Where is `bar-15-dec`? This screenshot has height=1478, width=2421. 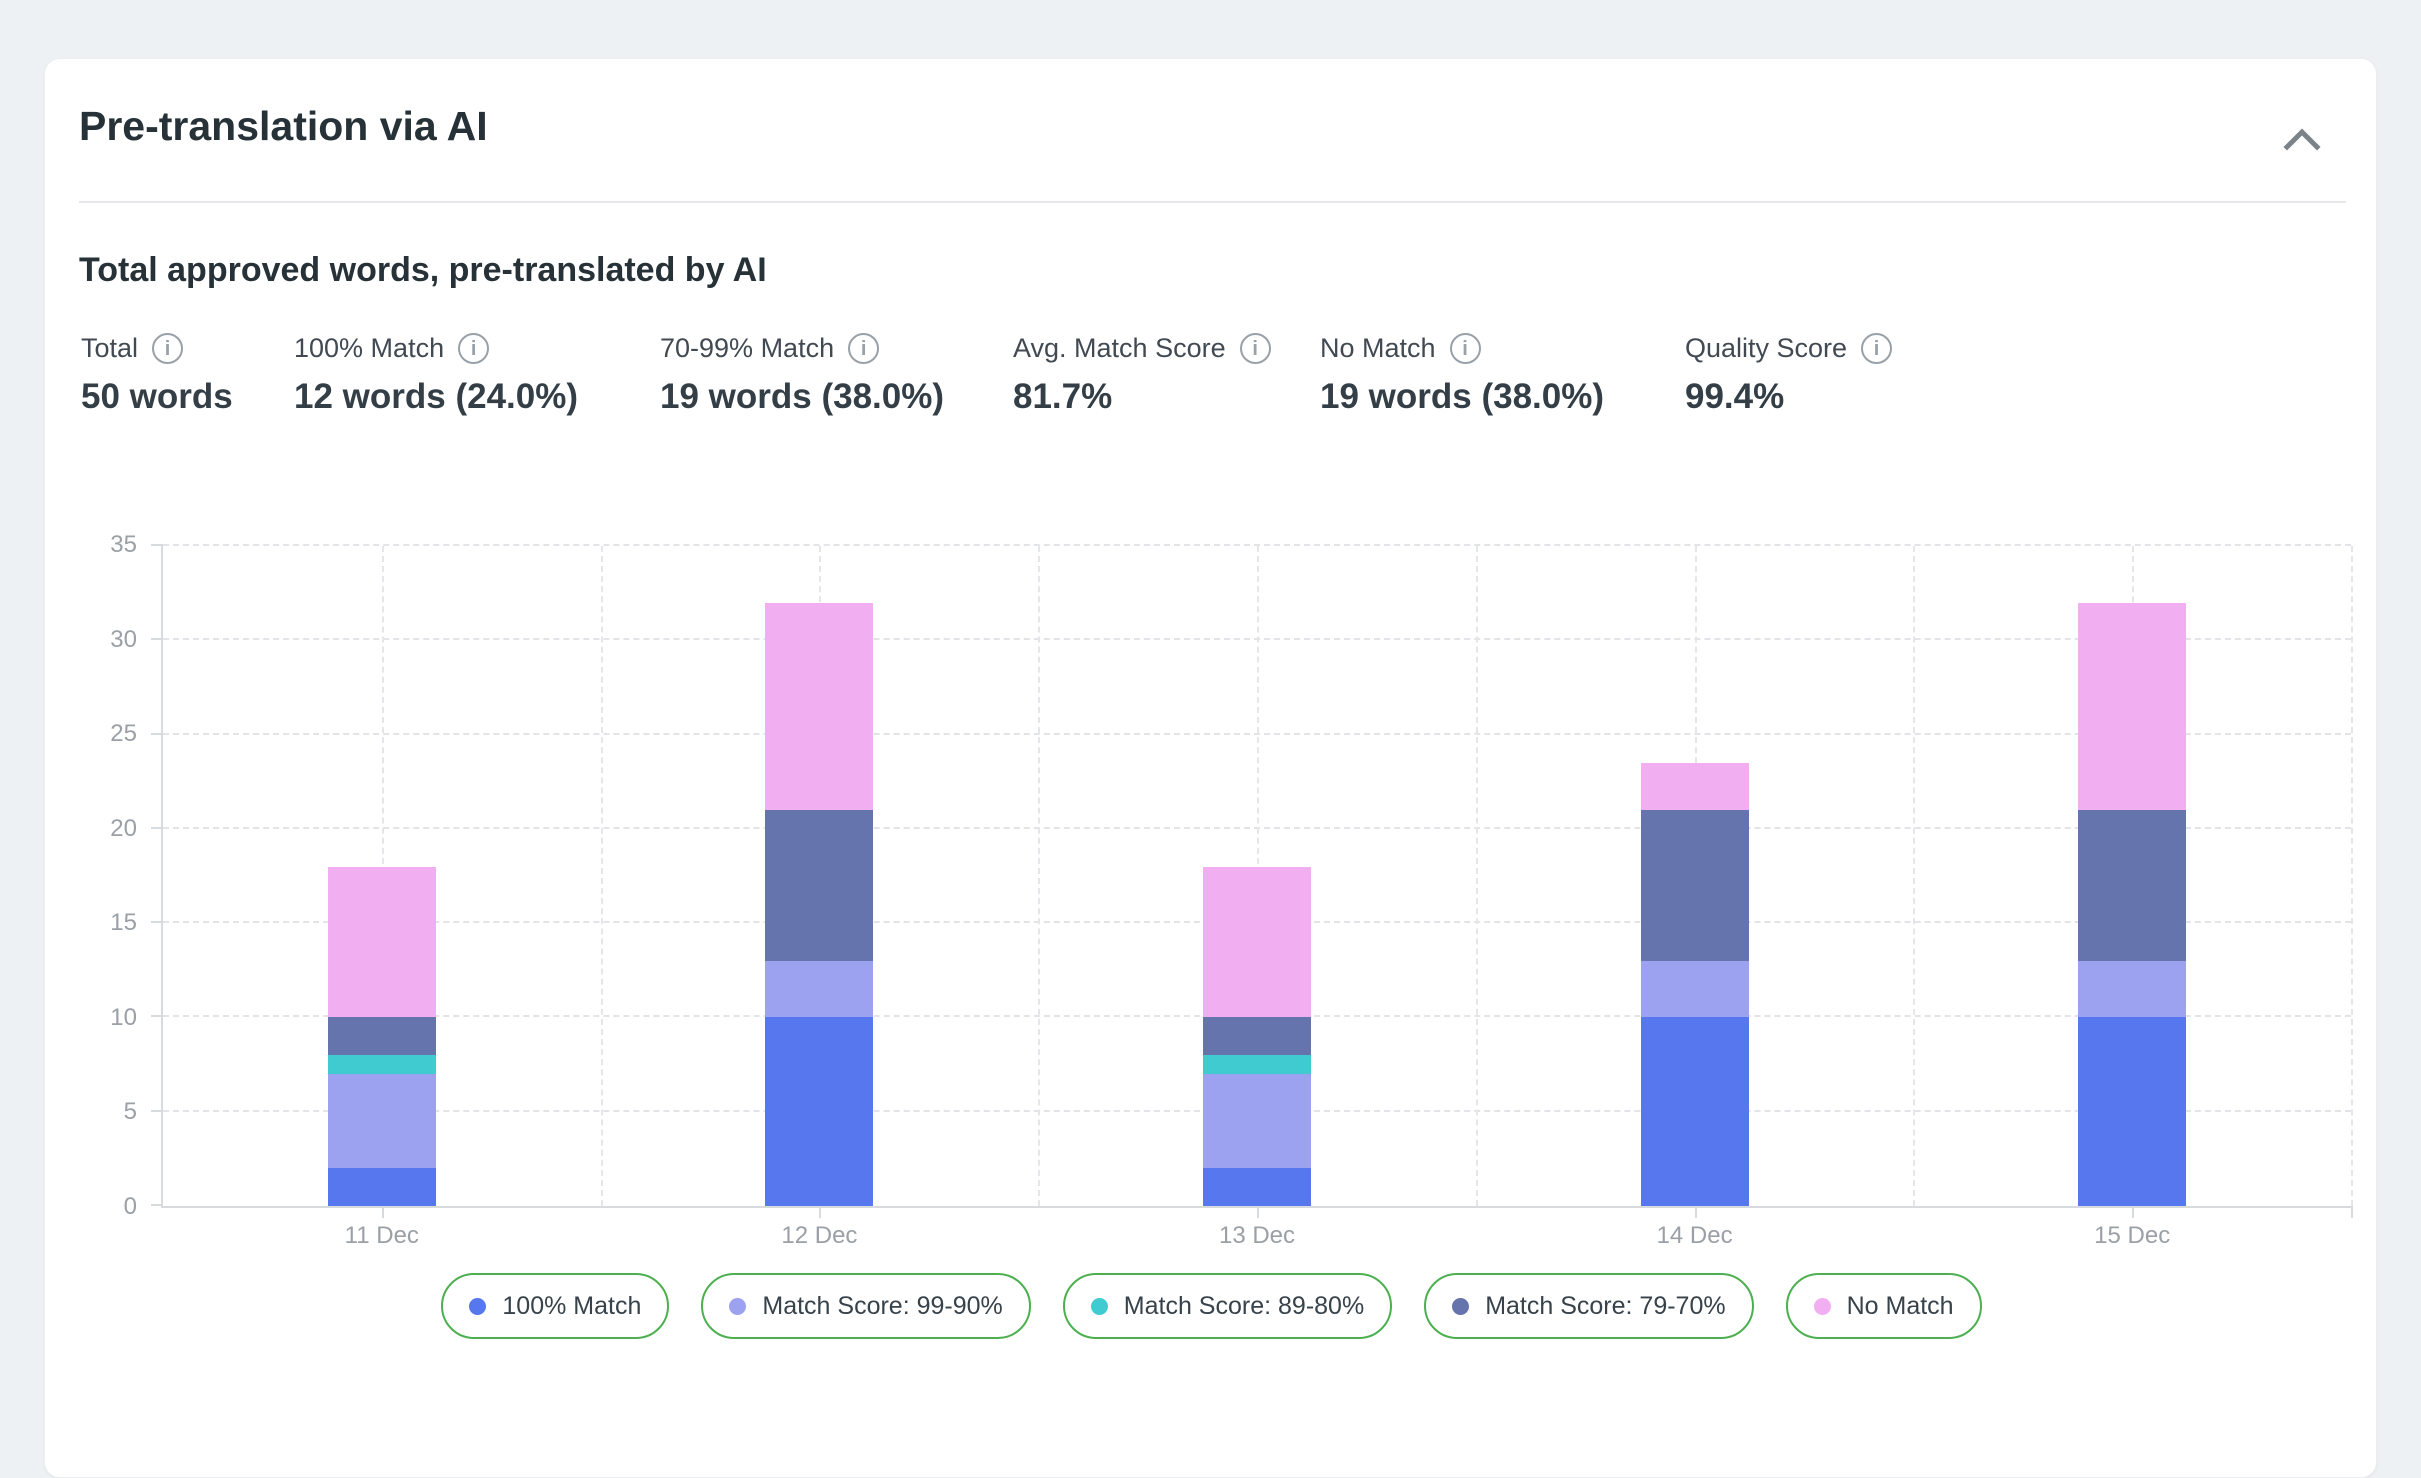 bar-15-dec is located at coordinates (2132, 876).